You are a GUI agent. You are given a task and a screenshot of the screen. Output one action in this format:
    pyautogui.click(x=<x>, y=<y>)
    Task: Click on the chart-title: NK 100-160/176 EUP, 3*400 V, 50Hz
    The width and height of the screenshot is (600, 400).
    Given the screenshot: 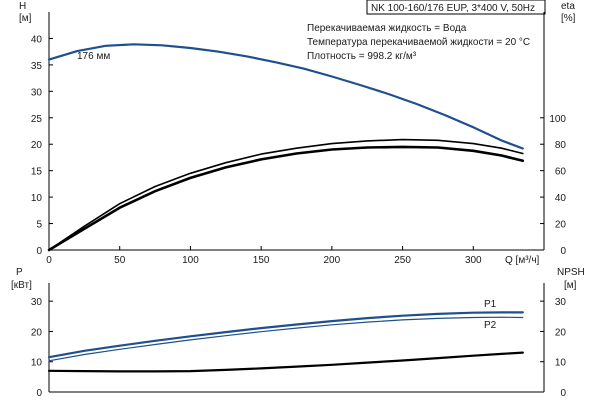 What is the action you would take?
    pyautogui.click(x=453, y=8)
    